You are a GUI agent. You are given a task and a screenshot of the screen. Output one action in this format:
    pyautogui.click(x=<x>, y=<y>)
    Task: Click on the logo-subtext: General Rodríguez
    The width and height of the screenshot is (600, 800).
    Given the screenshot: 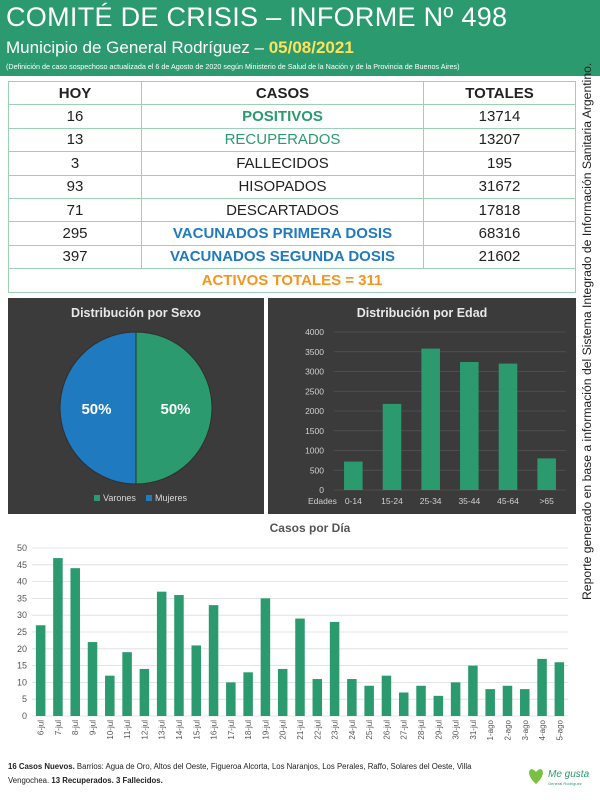 What is the action you would take?
    pyautogui.click(x=565, y=783)
    